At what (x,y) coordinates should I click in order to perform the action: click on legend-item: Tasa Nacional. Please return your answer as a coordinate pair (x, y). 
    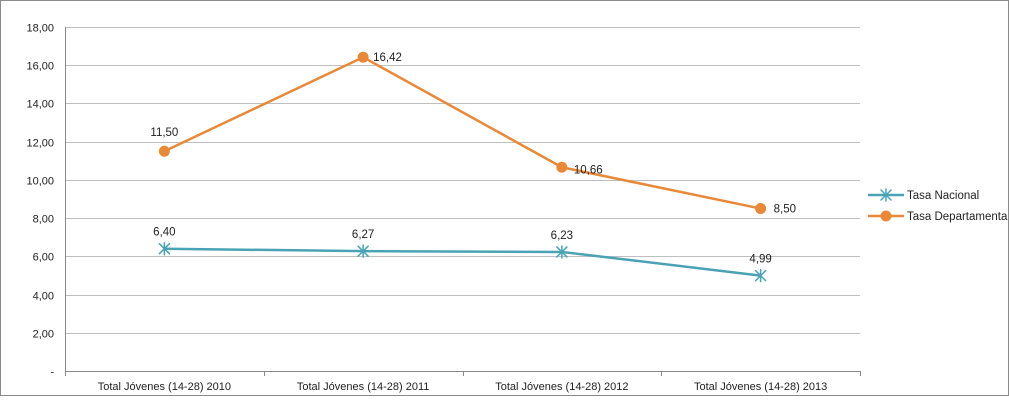
    Looking at the image, I should click on (923, 195).